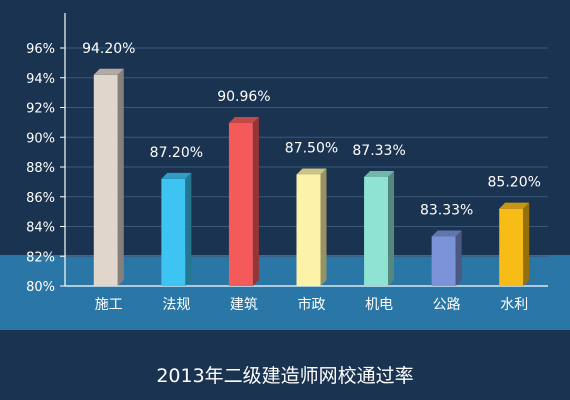 The height and width of the screenshot is (400, 570). What do you see at coordinates (447, 305) in the screenshot?
I see `x-category-label: 公路` at bounding box center [447, 305].